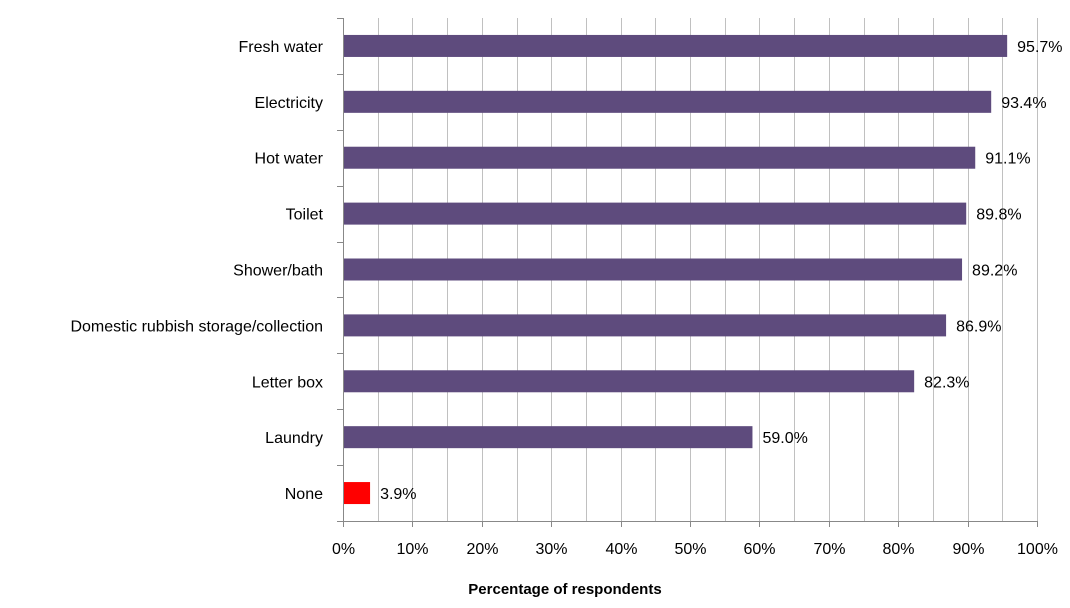  What do you see at coordinates (994, 271) in the screenshot?
I see `data-label: 89.2%` at bounding box center [994, 271].